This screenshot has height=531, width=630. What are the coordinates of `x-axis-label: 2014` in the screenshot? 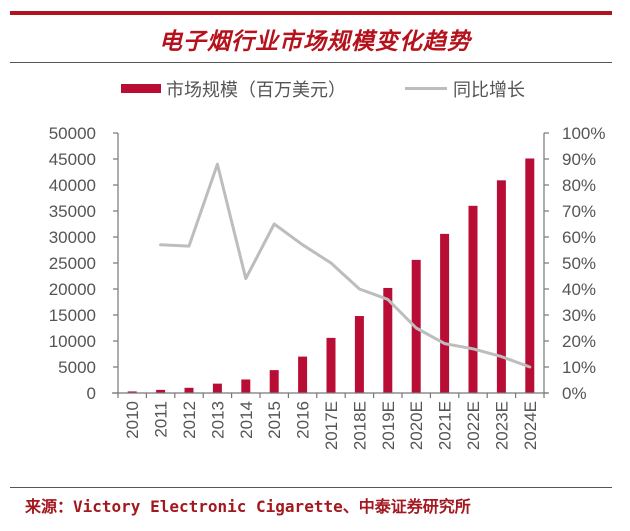 It's located at (246, 420).